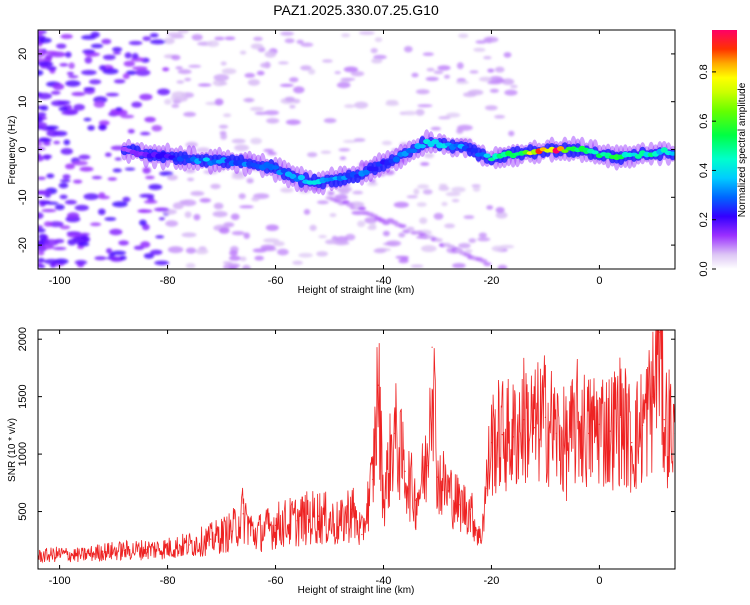 The image size is (750, 605). What do you see at coordinates (492, 581) in the screenshot?
I see `x-tick-label: -20` at bounding box center [492, 581].